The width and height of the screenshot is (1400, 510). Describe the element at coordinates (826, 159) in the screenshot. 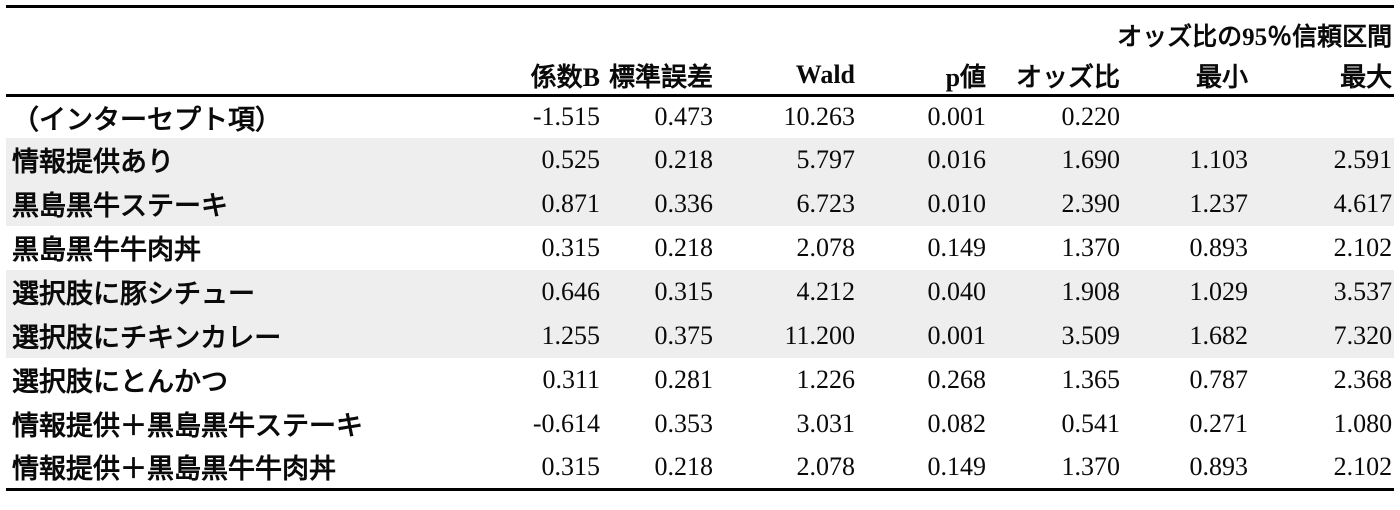

I see `cell-wald: 5.797` at that location.